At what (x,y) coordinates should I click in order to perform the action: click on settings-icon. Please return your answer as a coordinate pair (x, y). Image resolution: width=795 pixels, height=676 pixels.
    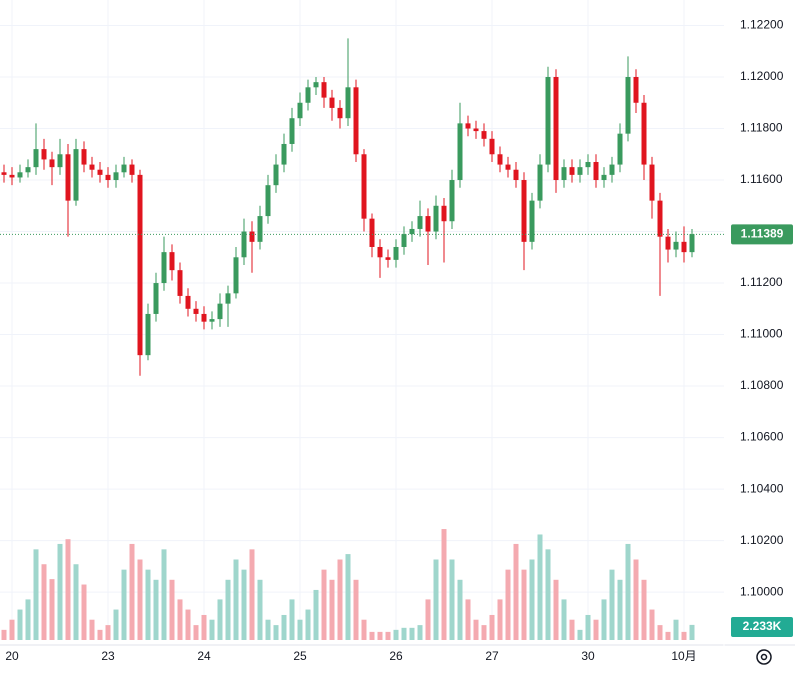
    Looking at the image, I should click on (764, 657).